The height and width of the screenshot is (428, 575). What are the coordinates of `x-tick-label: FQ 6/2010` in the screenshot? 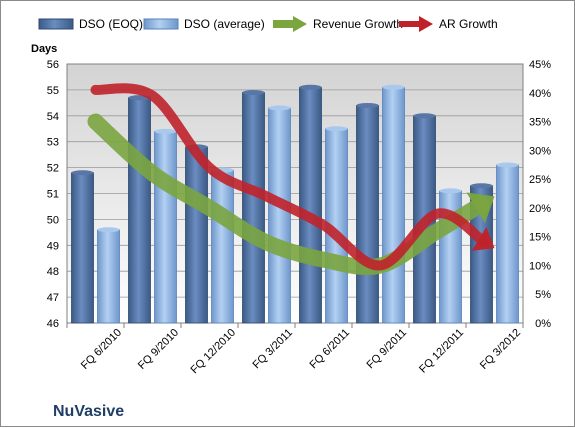 It's located at (101, 349).